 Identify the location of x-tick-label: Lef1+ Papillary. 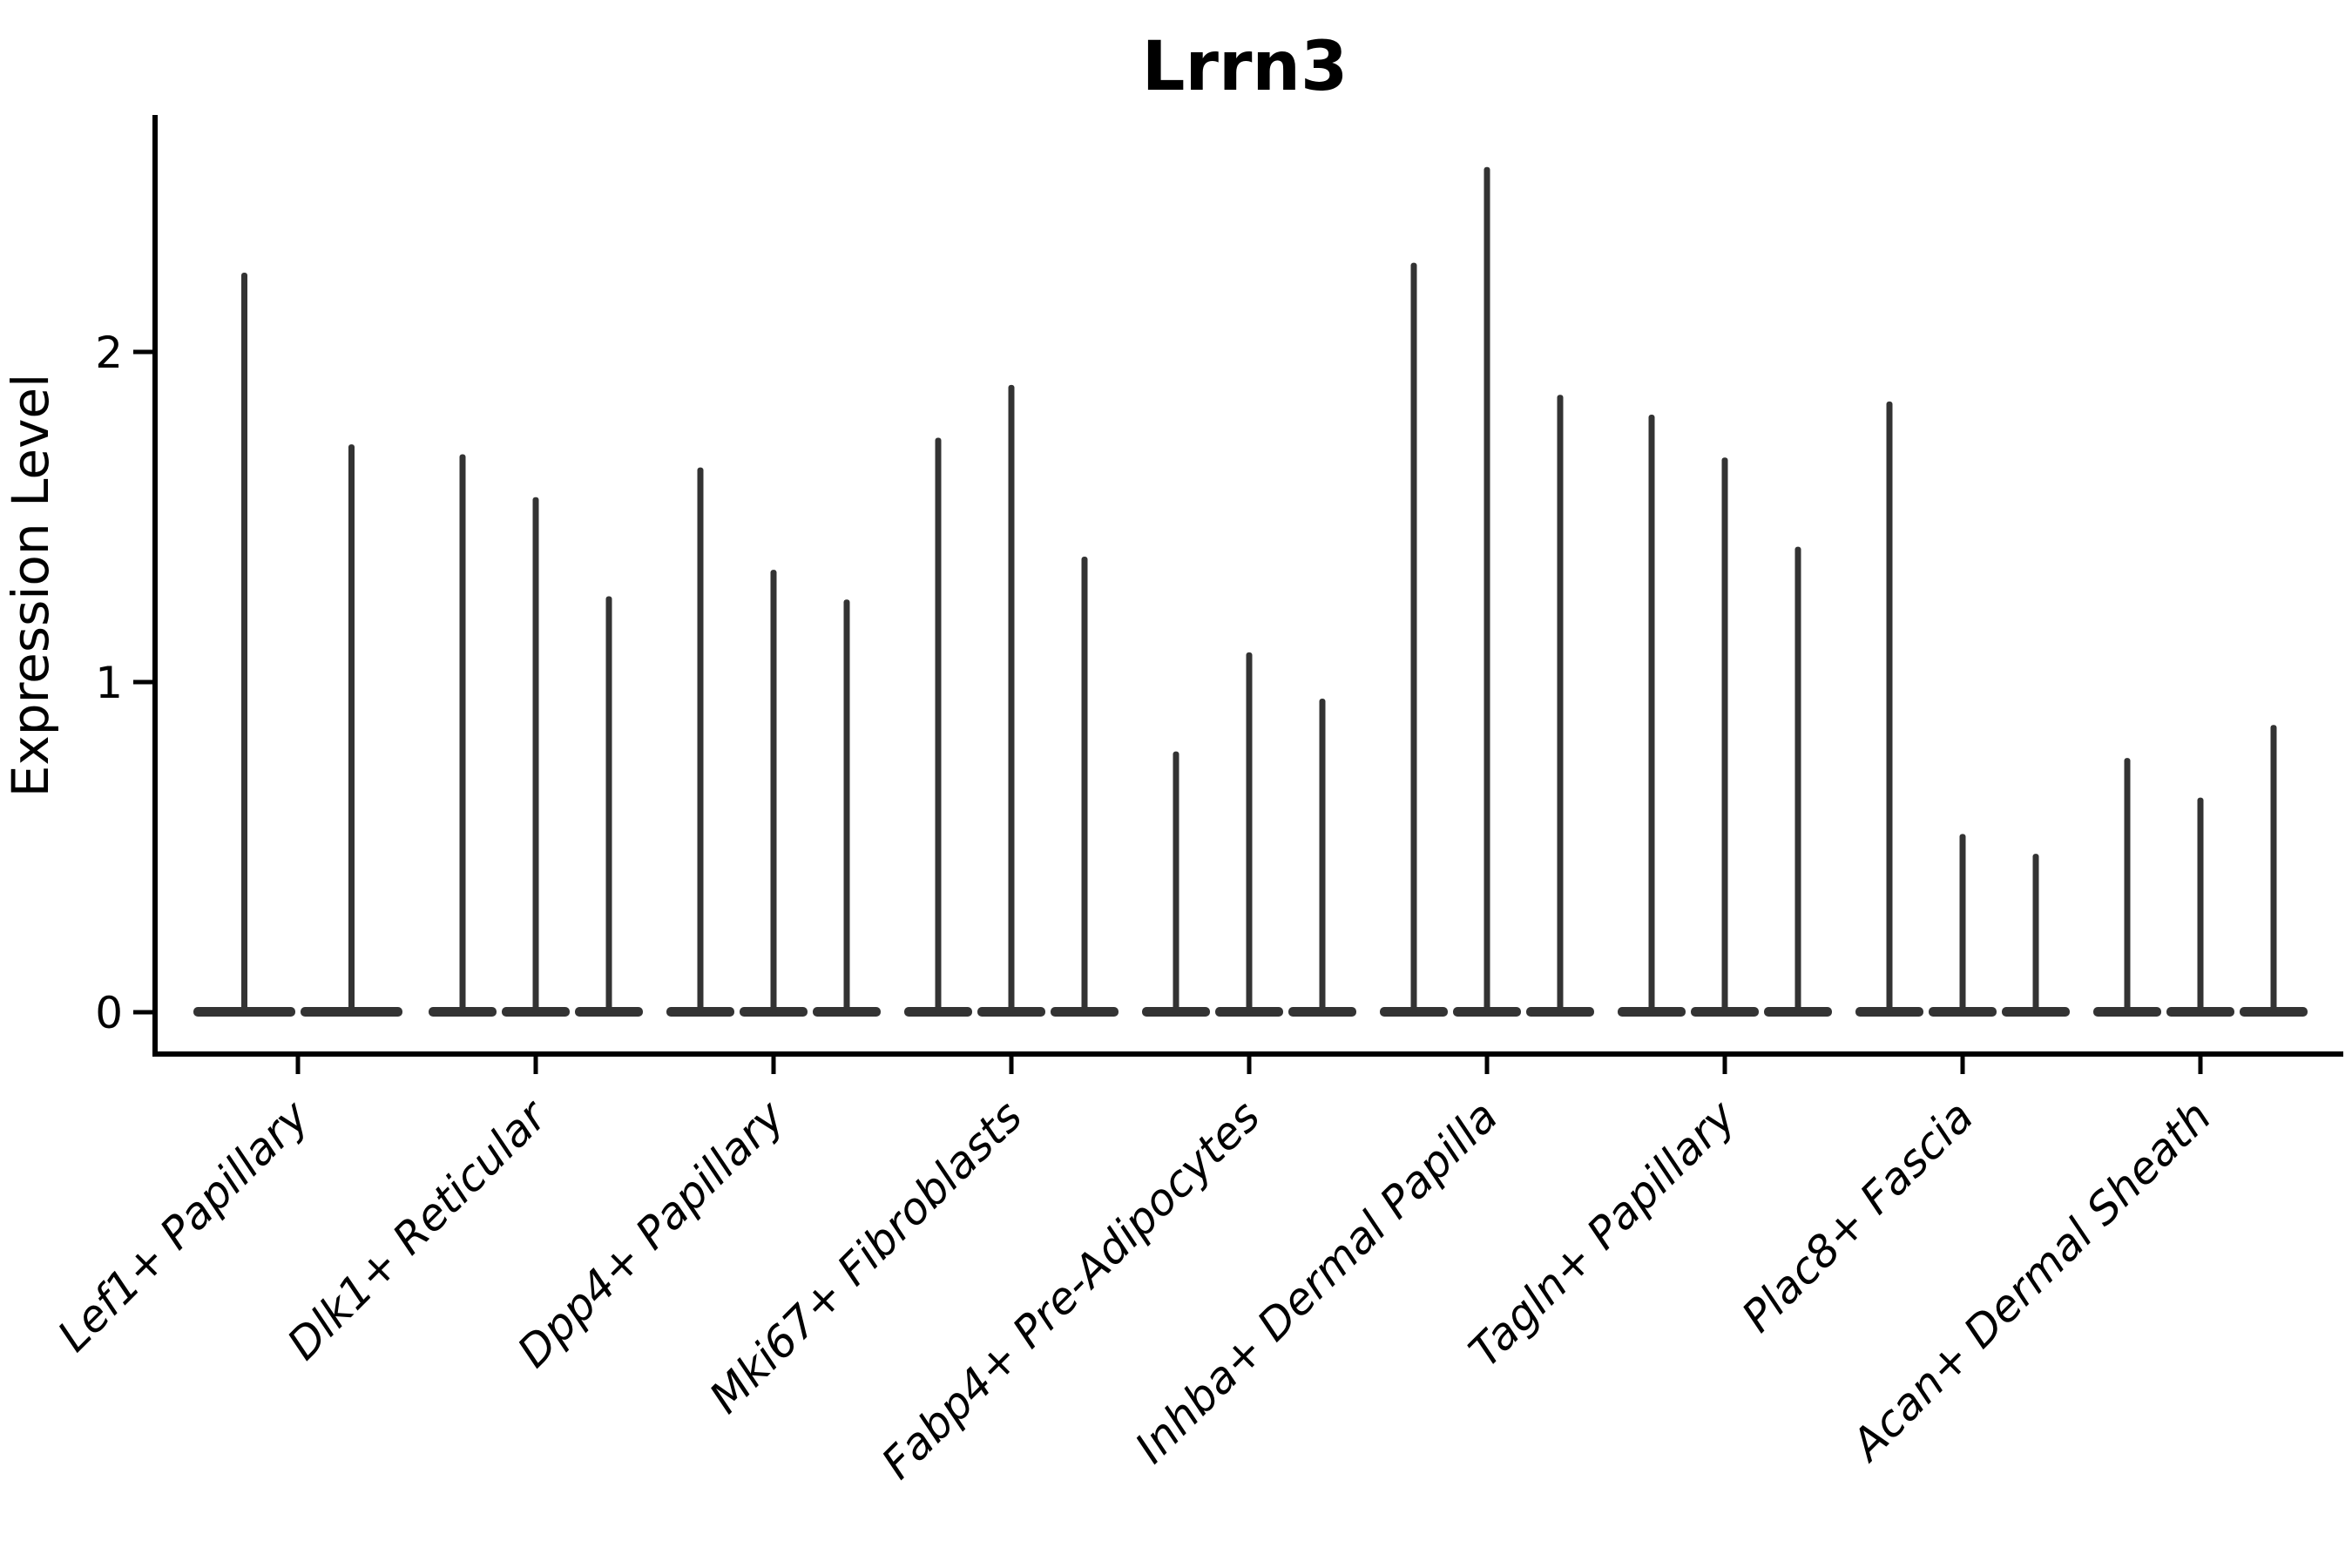
(183, 1225).